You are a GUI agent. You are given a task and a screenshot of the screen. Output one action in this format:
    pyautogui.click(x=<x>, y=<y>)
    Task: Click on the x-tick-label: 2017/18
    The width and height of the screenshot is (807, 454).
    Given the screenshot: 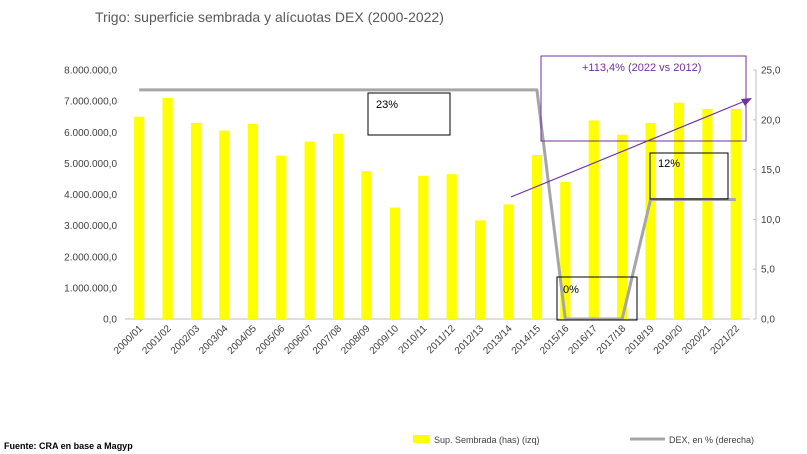 What is the action you would take?
    pyautogui.click(x=612, y=340)
    